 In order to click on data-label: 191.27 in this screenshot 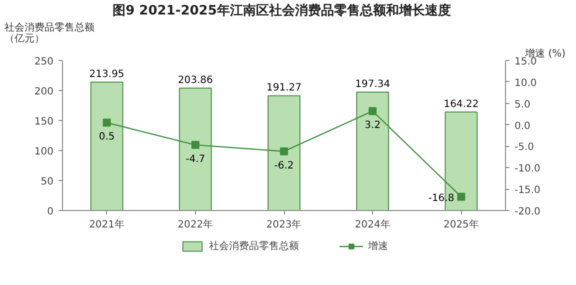, I will do `click(284, 88)`.